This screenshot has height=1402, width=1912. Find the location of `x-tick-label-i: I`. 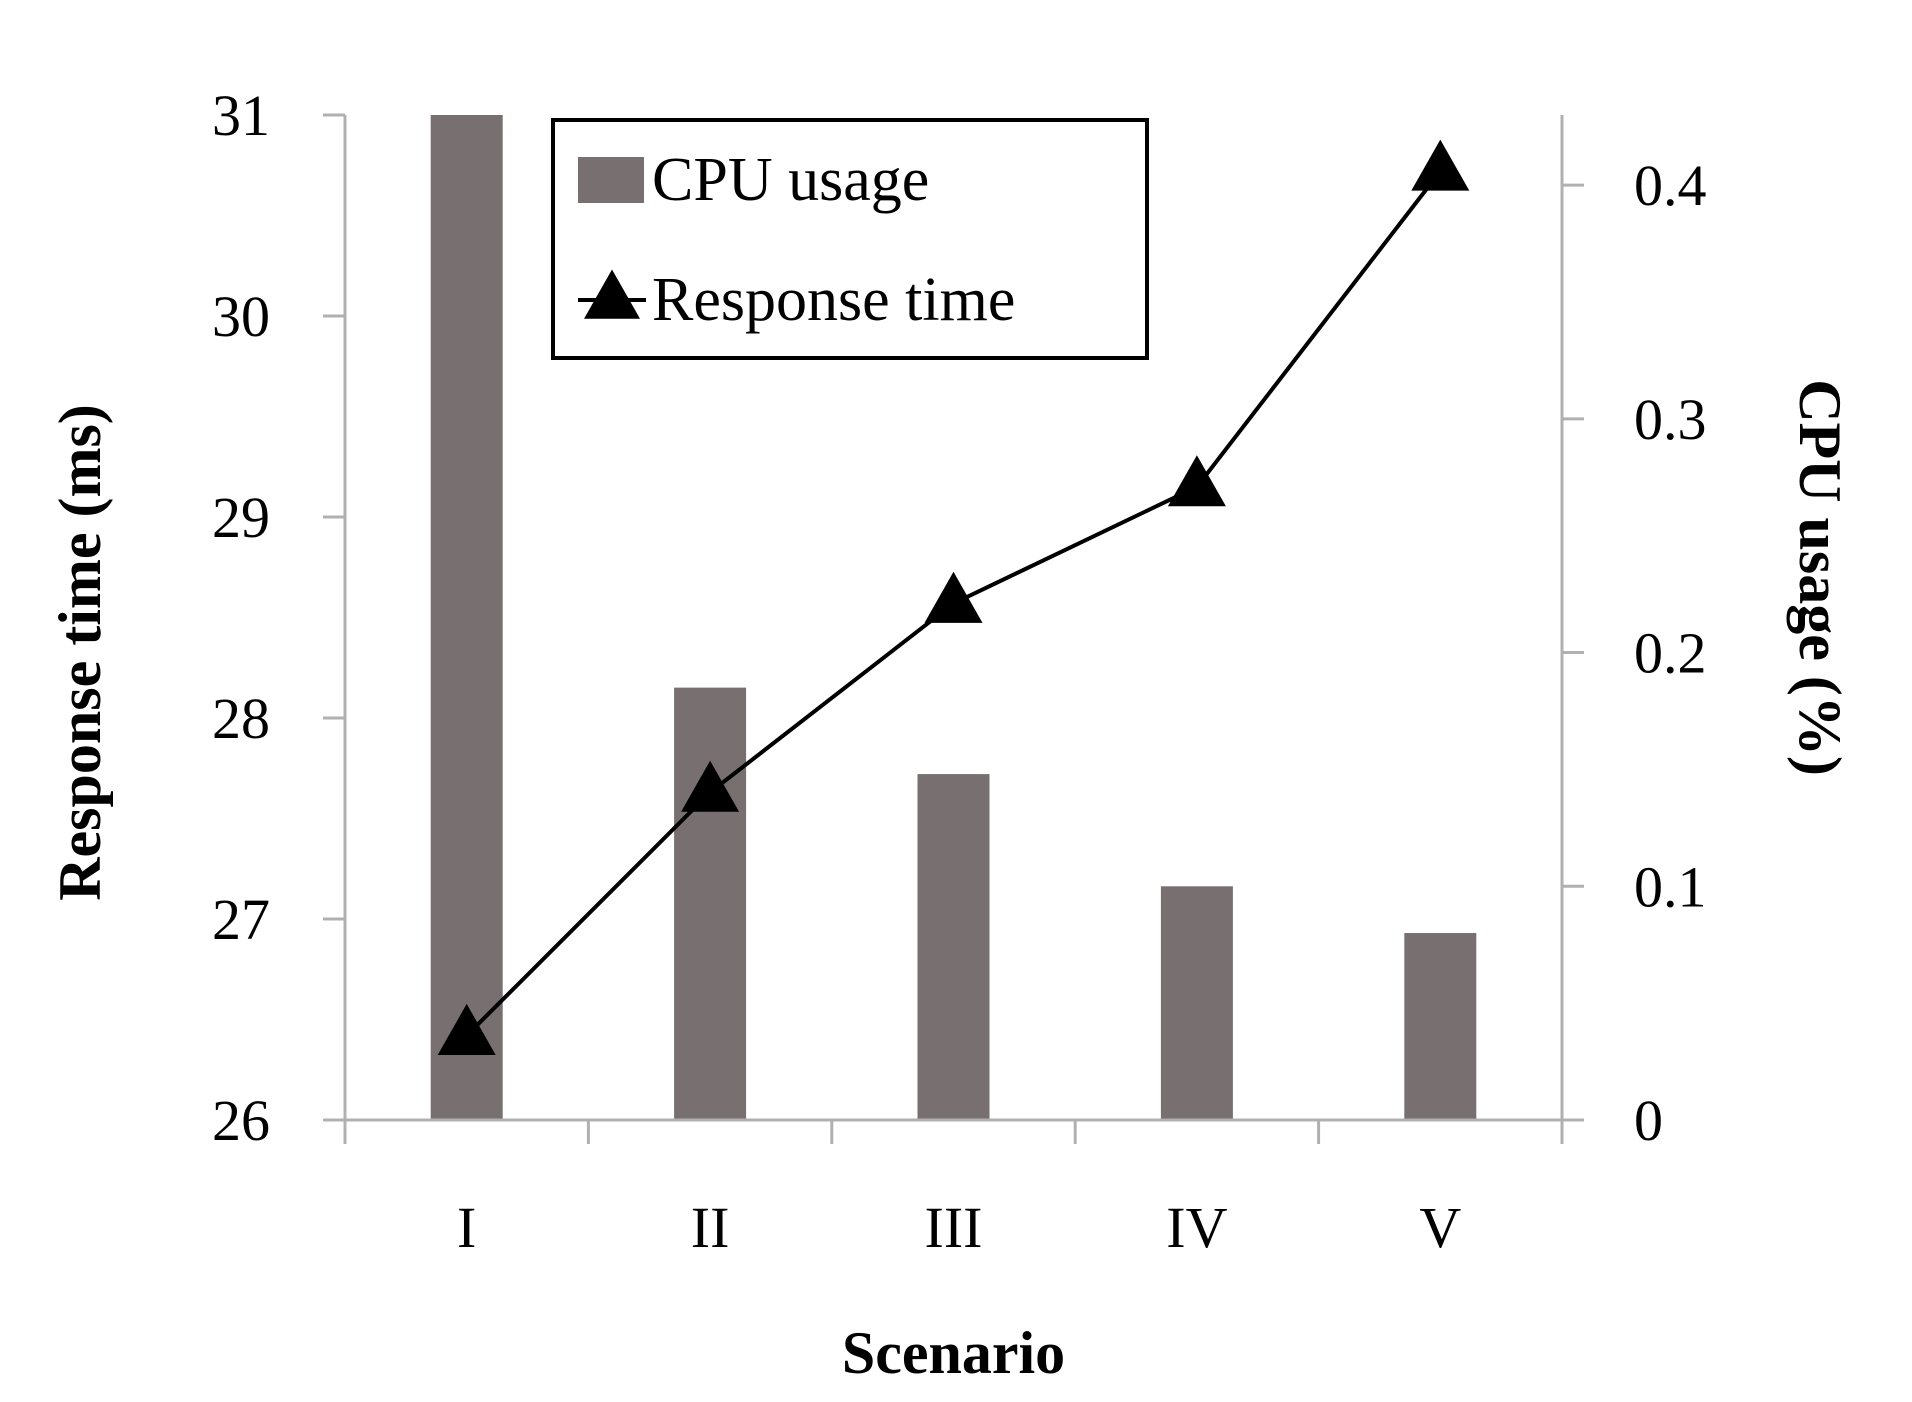

x-tick-label-i: I is located at coordinates (466, 1227).